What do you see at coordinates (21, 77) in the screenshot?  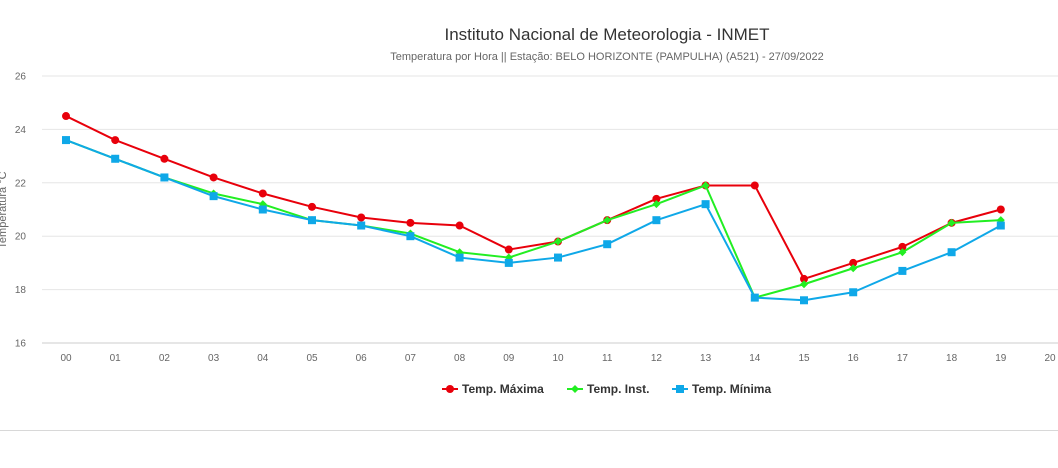 I see `y-tick-label: 26` at bounding box center [21, 77].